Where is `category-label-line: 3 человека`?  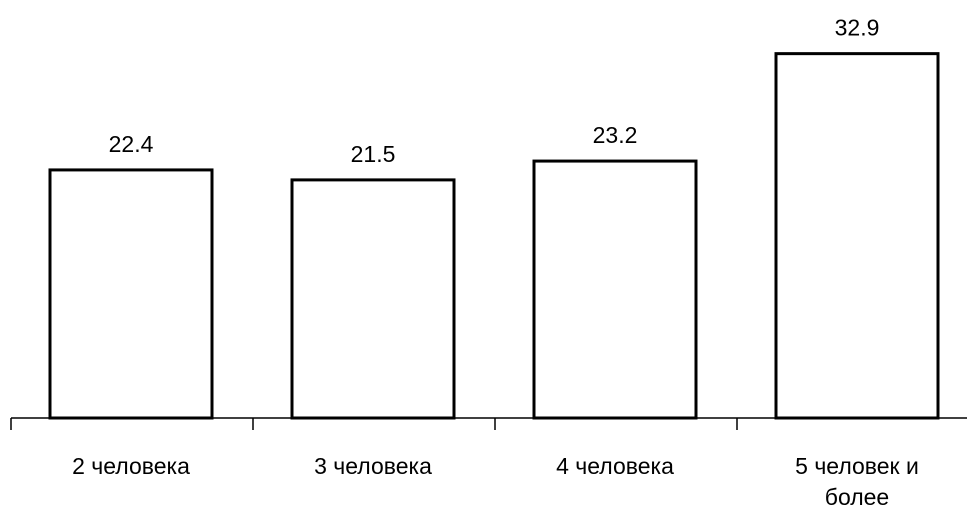
category-label-line: 3 человека is located at coordinates (373, 466).